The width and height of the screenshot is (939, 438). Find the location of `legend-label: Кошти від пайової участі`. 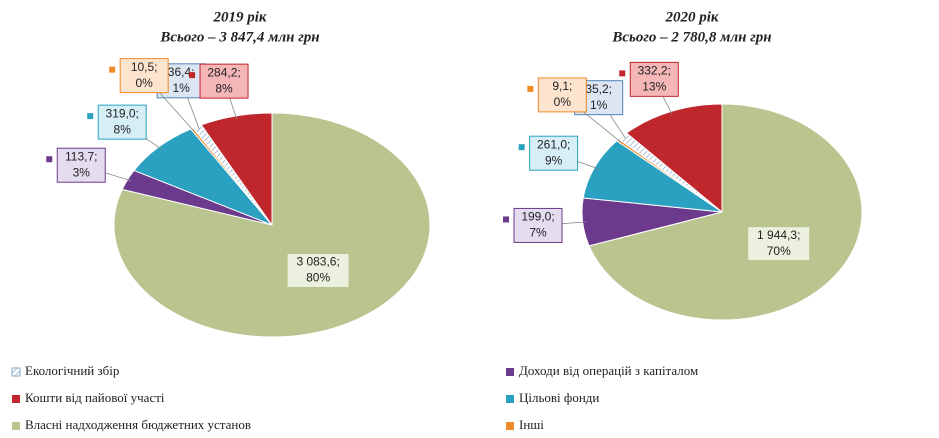

legend-label: Кошти від пайової участі is located at coordinates (95, 397).